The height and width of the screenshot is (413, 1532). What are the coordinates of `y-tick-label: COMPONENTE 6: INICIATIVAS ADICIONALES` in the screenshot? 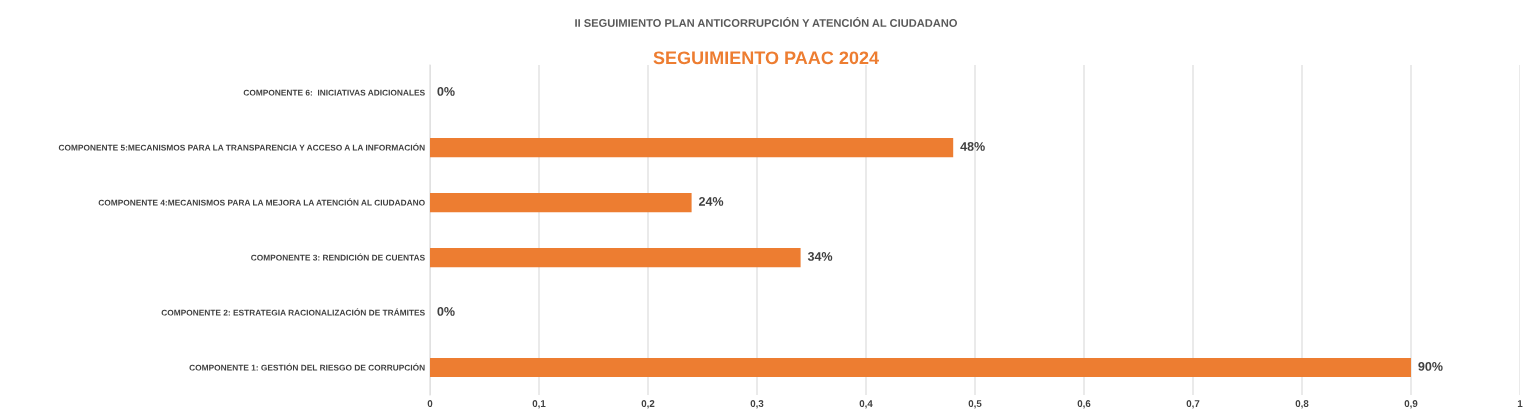 It's located at (334, 92).